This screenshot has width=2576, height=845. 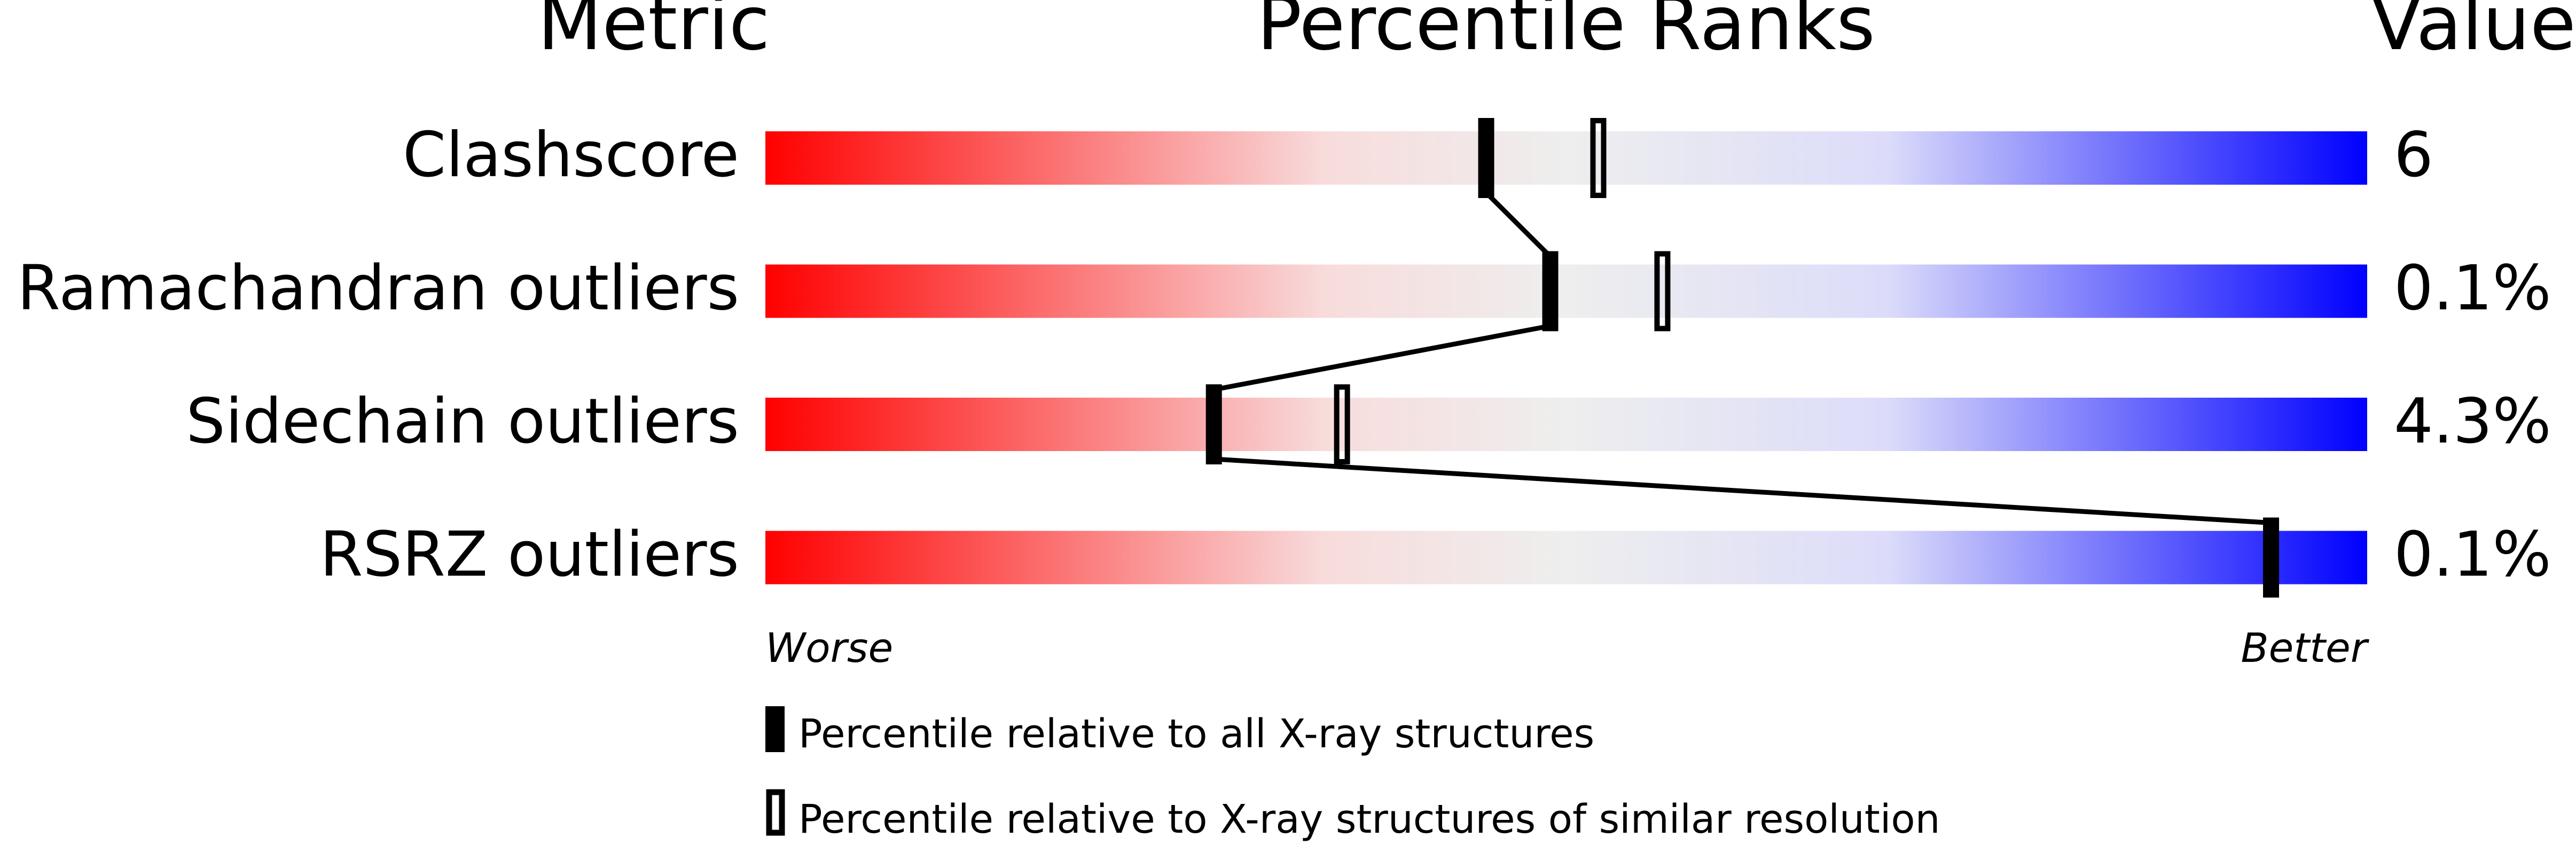 I want to click on metric-label: RSRZ outliers, so click(x=529, y=555).